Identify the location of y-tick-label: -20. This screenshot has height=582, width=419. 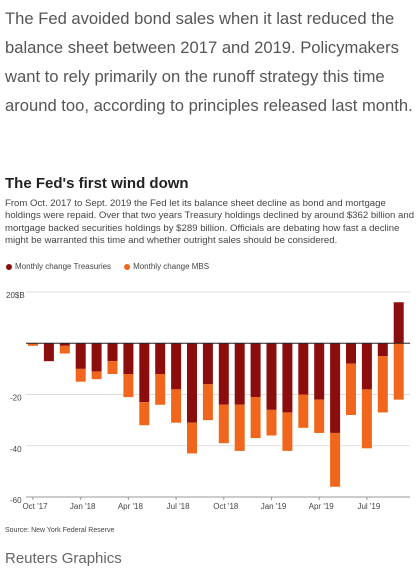
(16, 398).